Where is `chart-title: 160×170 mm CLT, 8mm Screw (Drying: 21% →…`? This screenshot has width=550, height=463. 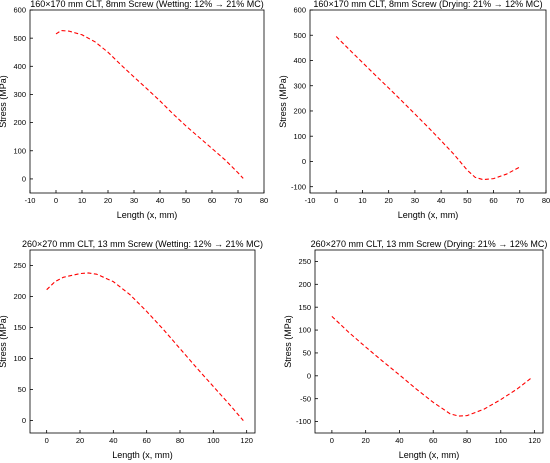
chart-title: 160×170 mm CLT, 8mm Screw (Drying: 21% →… is located at coordinates (427, 4).